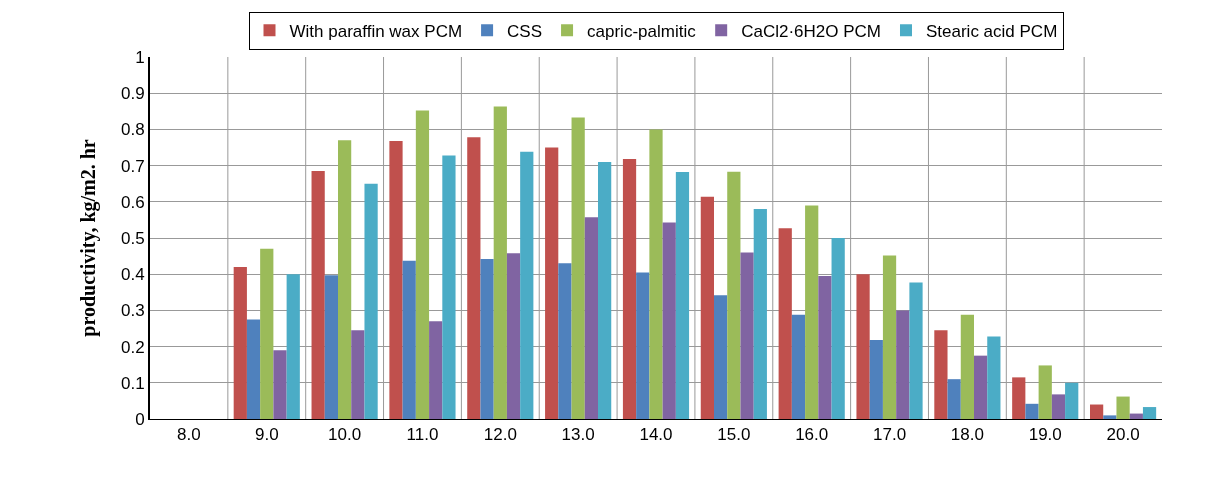 The height and width of the screenshot is (479, 1212). Describe the element at coordinates (734, 435) in the screenshot. I see `x-tick-label: 15.0` at that location.